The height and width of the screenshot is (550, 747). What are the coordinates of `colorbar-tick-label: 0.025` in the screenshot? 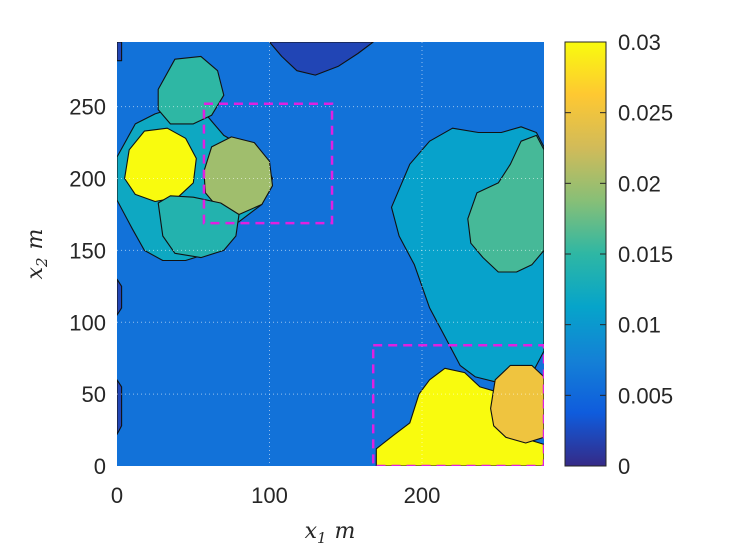 It's located at (645, 113).